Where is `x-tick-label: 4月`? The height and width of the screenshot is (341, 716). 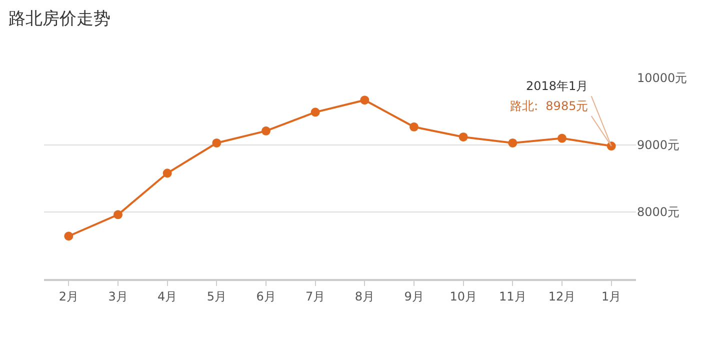
x-tick-label: 4月 is located at coordinates (168, 296).